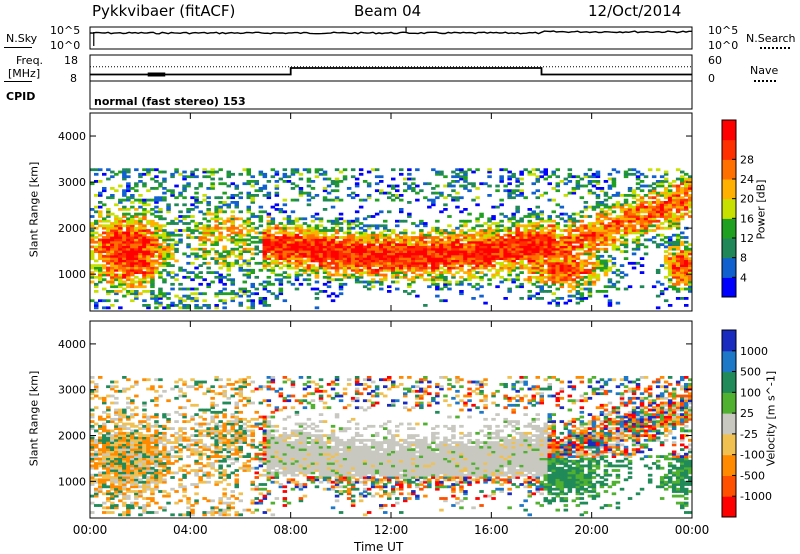  What do you see at coordinates (747, 218) in the screenshot?
I see `colorbar-tick-label: 16` at bounding box center [747, 218].